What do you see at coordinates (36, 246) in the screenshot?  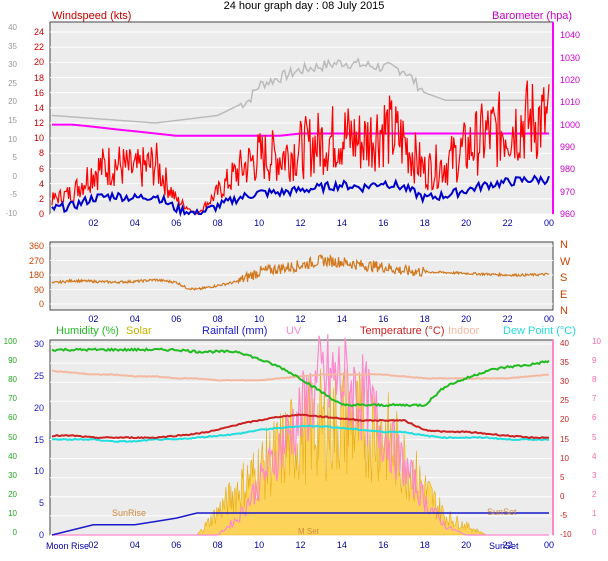 I see `direction-tick: 360` at bounding box center [36, 246].